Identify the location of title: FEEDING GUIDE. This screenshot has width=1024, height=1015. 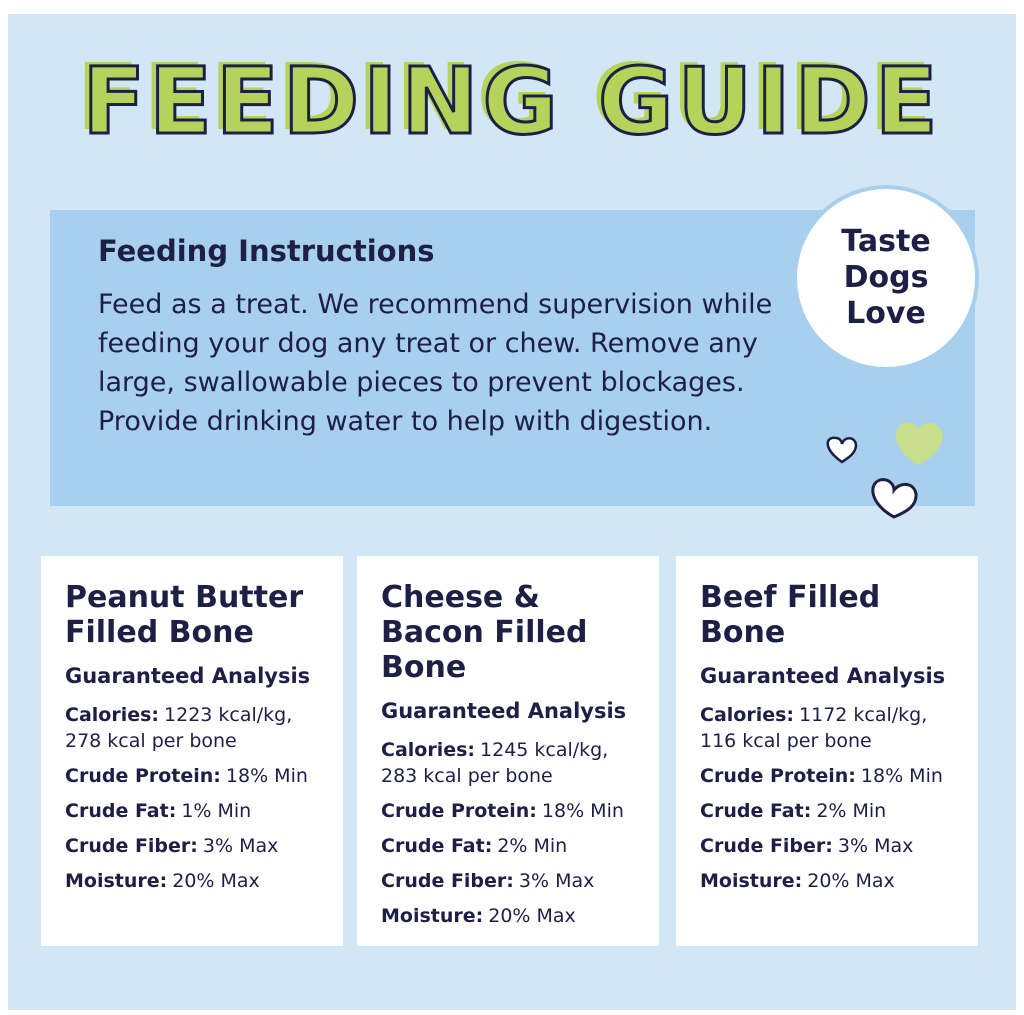
(511, 102).